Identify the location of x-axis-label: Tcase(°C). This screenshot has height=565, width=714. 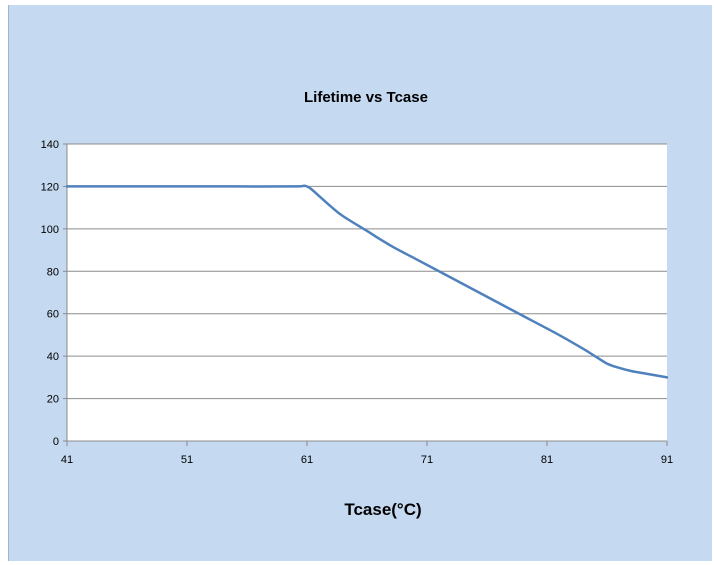
(382, 509).